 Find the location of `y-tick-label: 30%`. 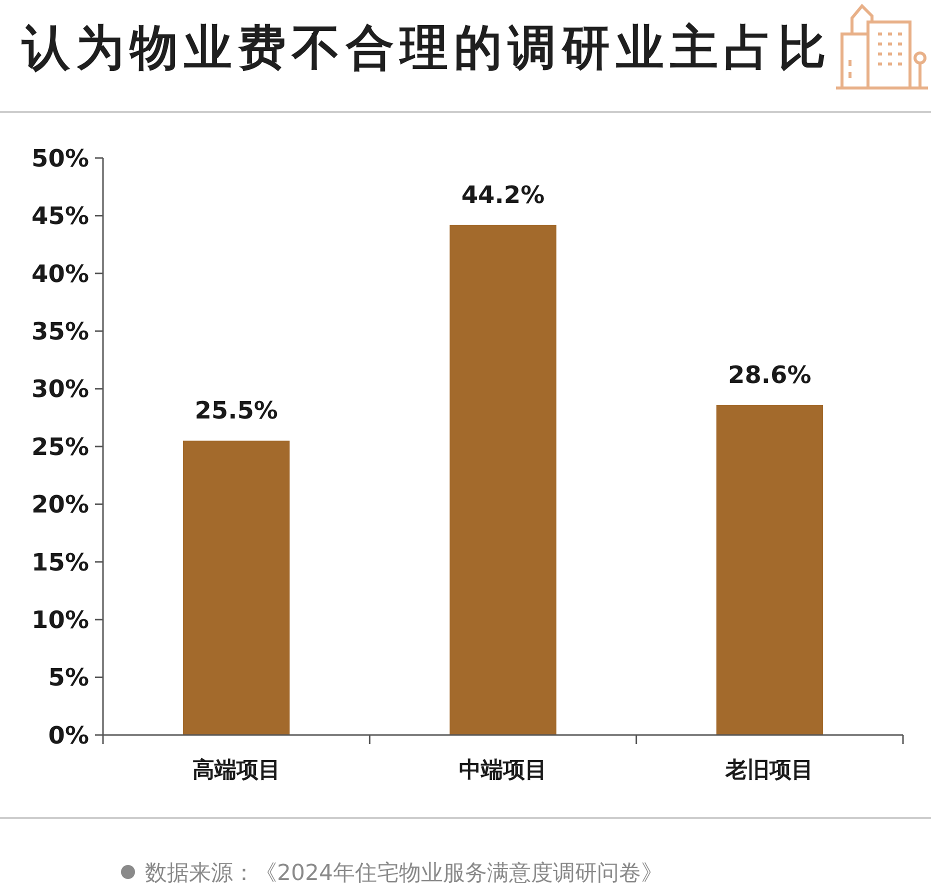

y-tick-label: 30% is located at coordinates (60, 389).